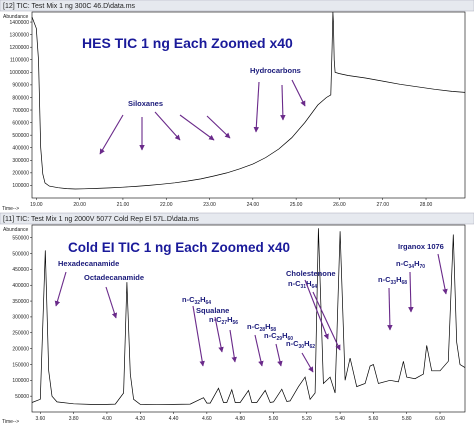 This screenshot has height=425, width=474. I want to click on bottom-xtick-label: 4.60, so click(207, 419).